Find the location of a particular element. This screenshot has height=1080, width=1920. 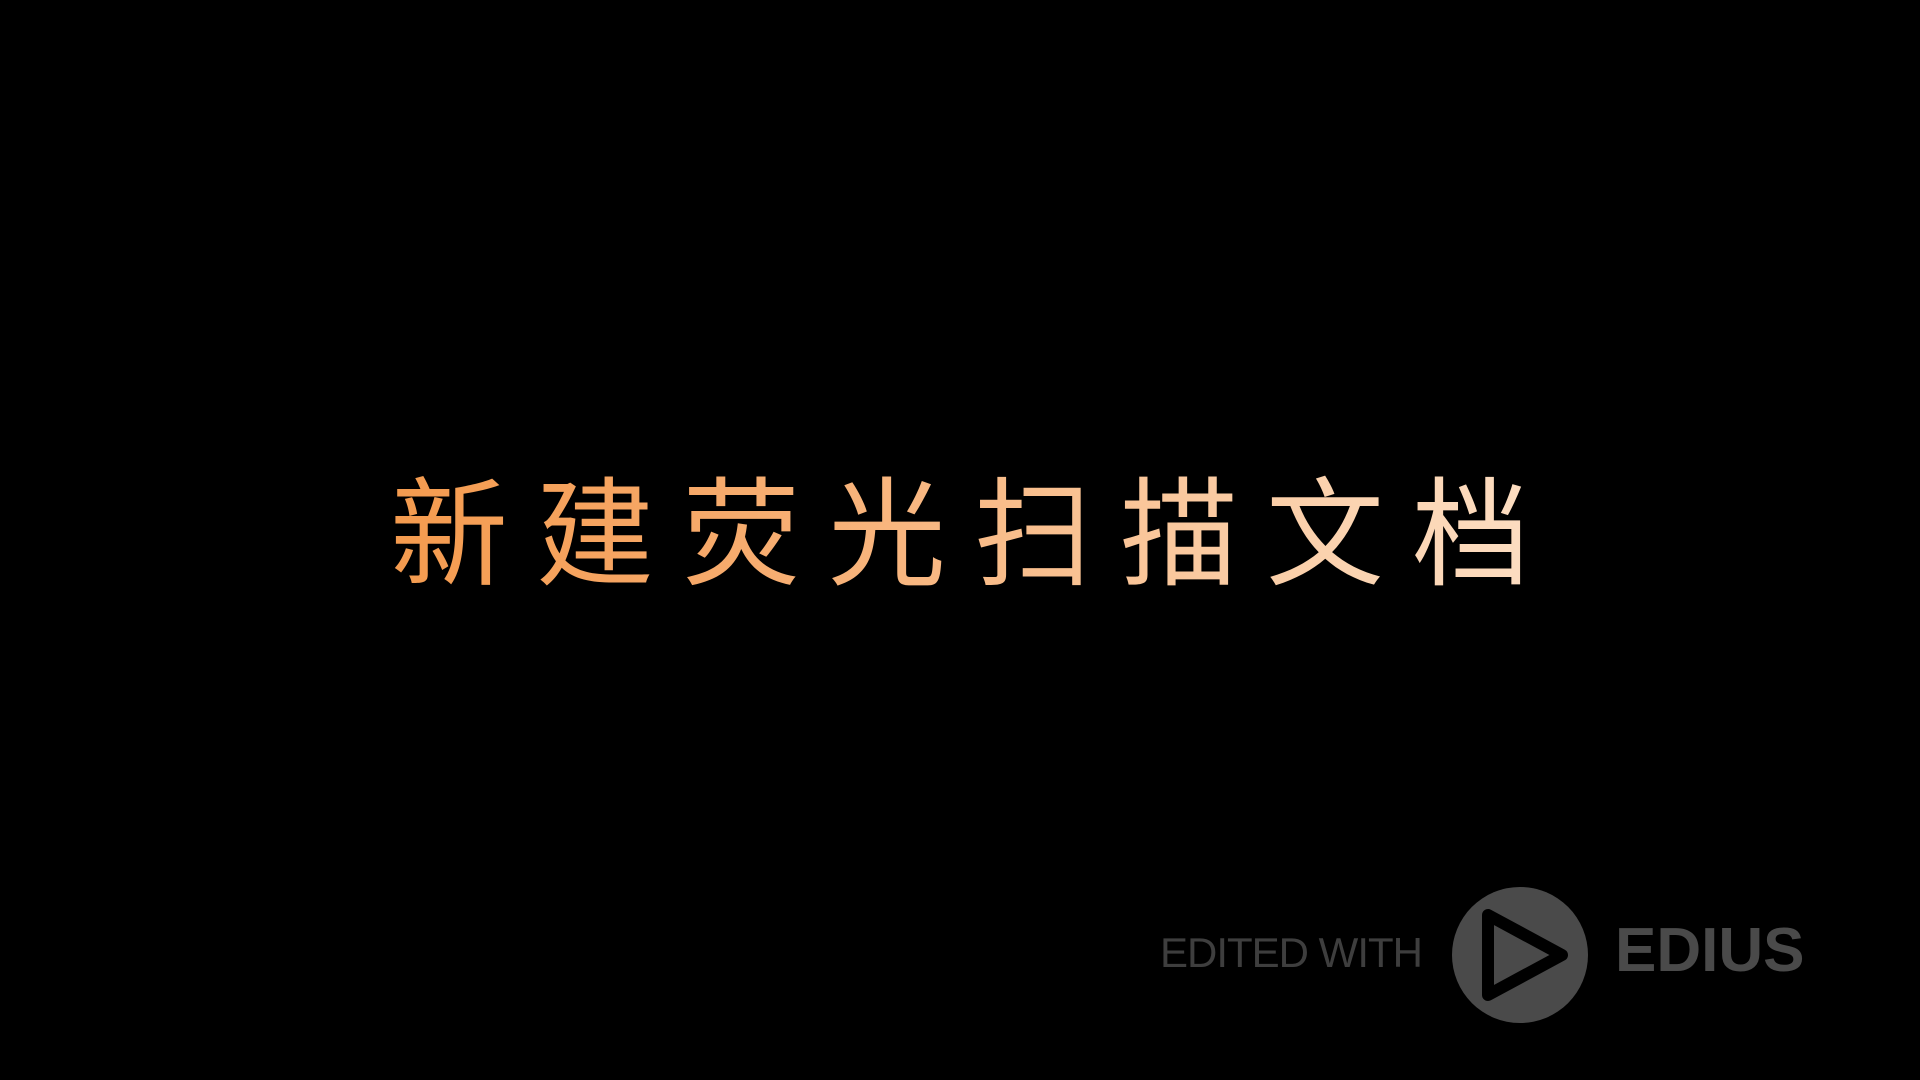

watermark-brand: EDIUS is located at coordinates (1710, 950).